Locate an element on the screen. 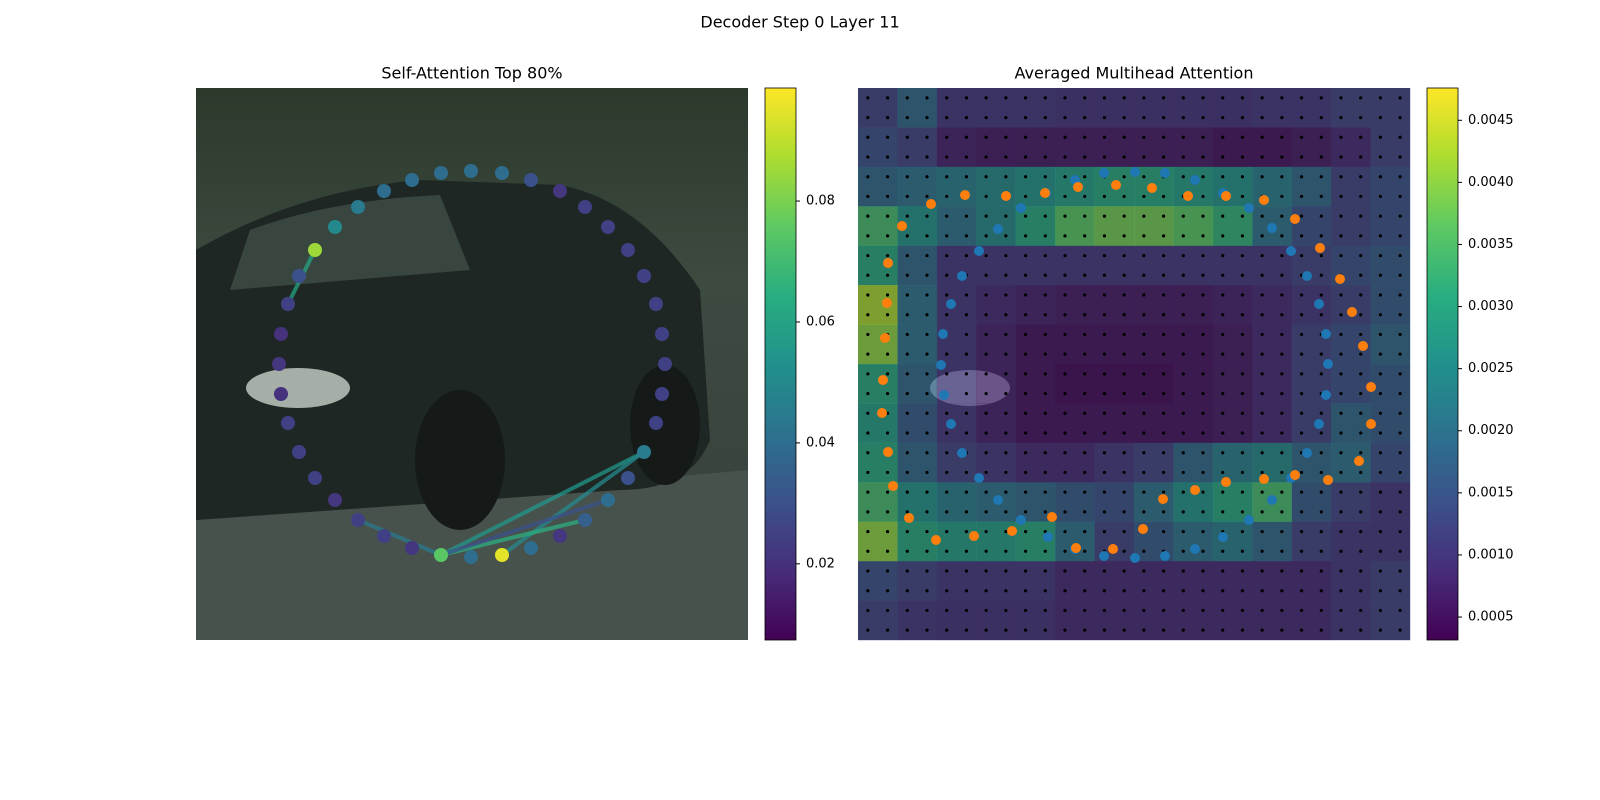 This screenshot has width=1600, height=800. colorbar-tick-label: 0.08 is located at coordinates (820, 201).